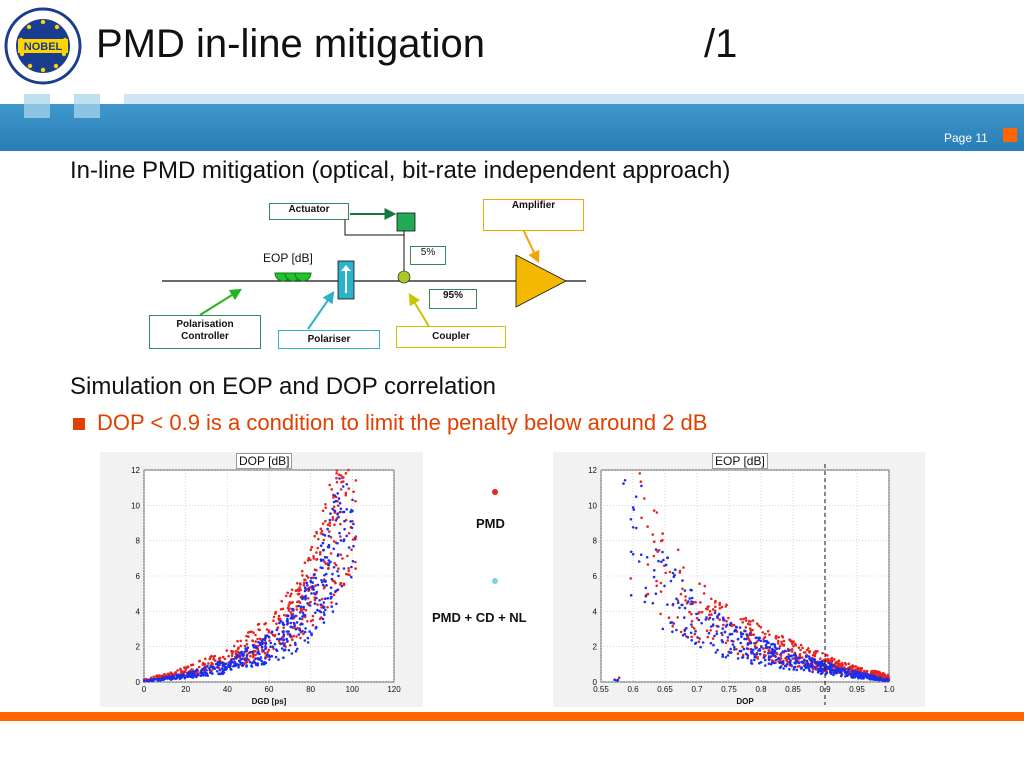 The height and width of the screenshot is (768, 1024). I want to click on footer-band, so click(512, 716).